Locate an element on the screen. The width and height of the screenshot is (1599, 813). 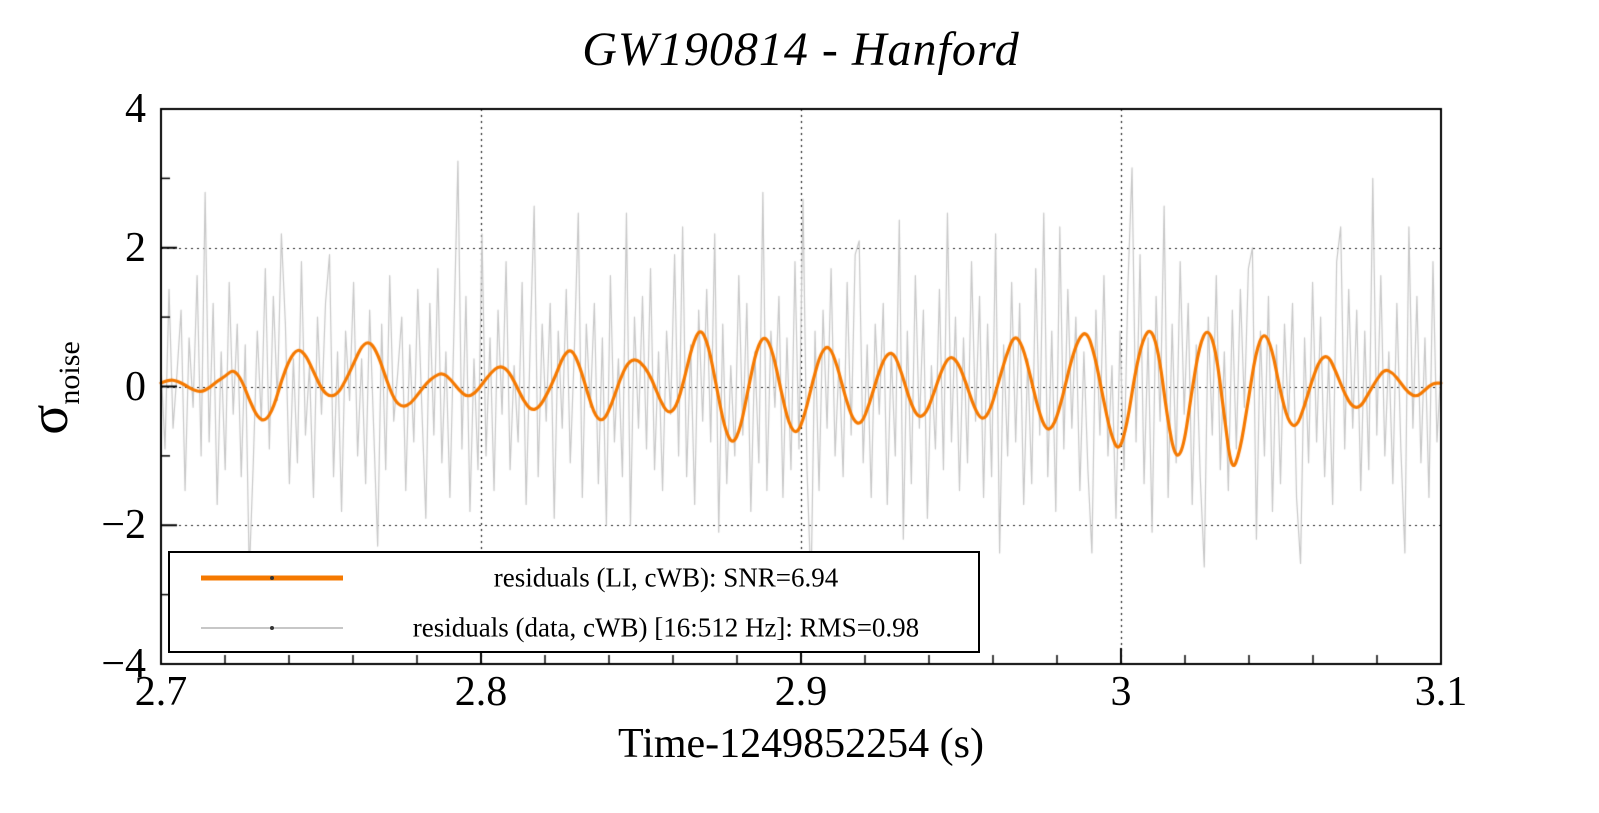
legend-sample-data-residuals is located at coordinates (272, 628).